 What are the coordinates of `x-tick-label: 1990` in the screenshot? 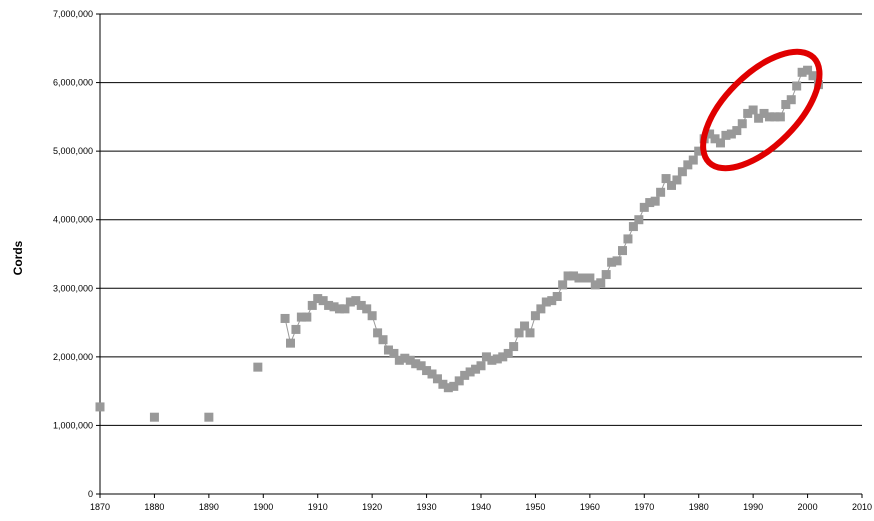 It's located at (753, 507).